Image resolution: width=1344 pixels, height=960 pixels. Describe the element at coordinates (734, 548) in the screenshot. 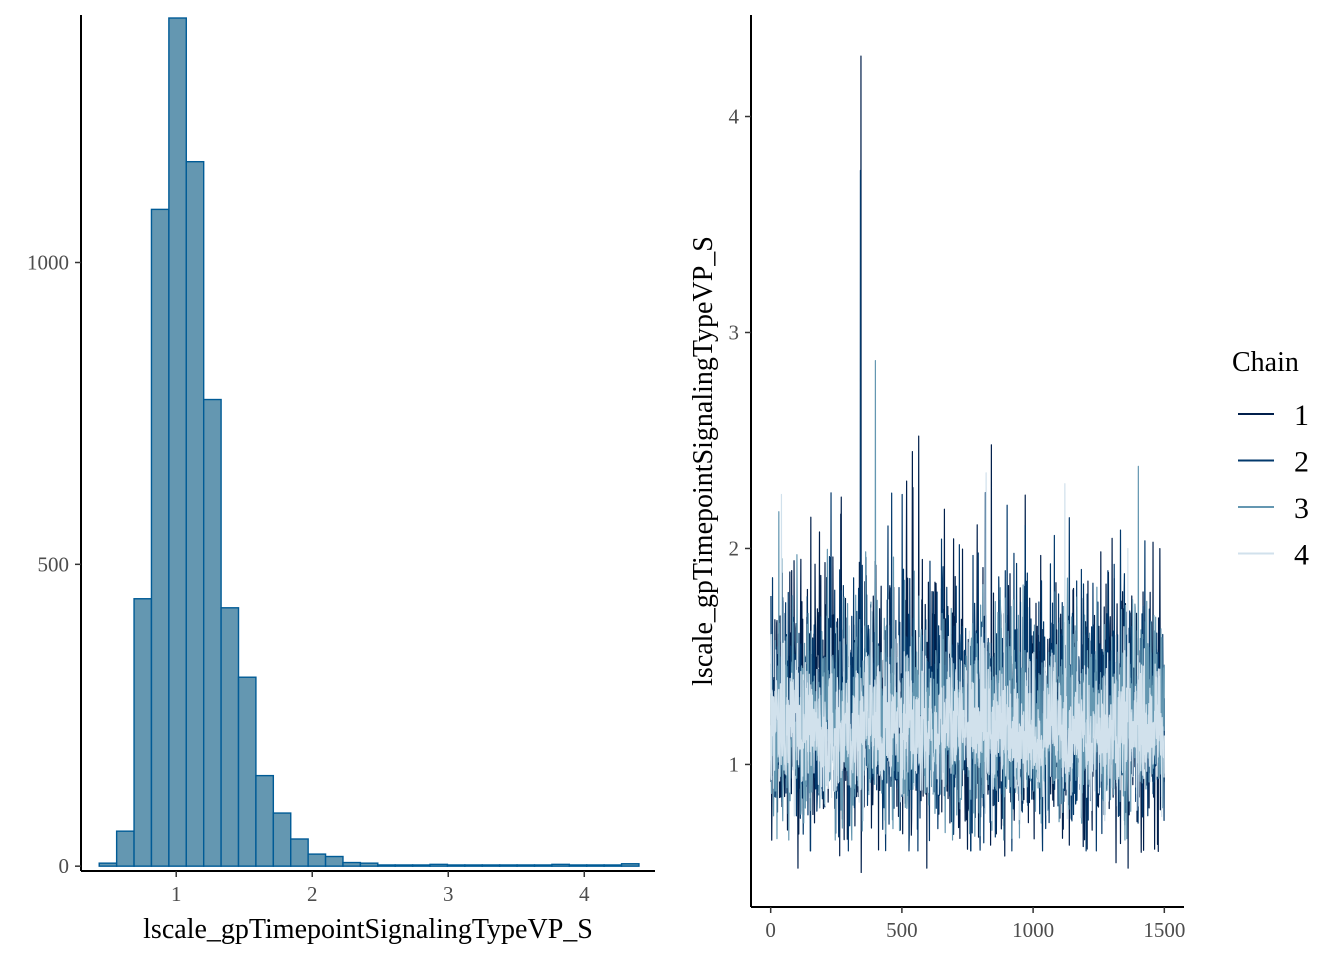

I see `trace-y-tick-label: 2` at that location.